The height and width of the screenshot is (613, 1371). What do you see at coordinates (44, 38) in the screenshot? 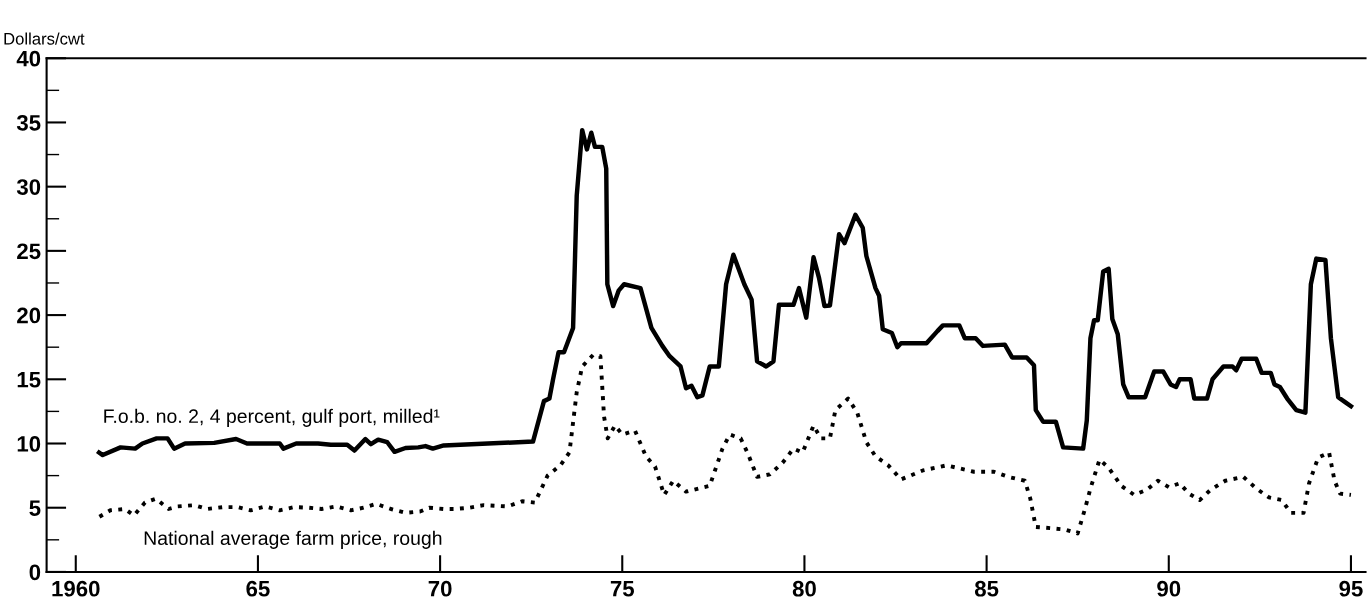
I see `y-axis-title: Dollars/cwt` at bounding box center [44, 38].